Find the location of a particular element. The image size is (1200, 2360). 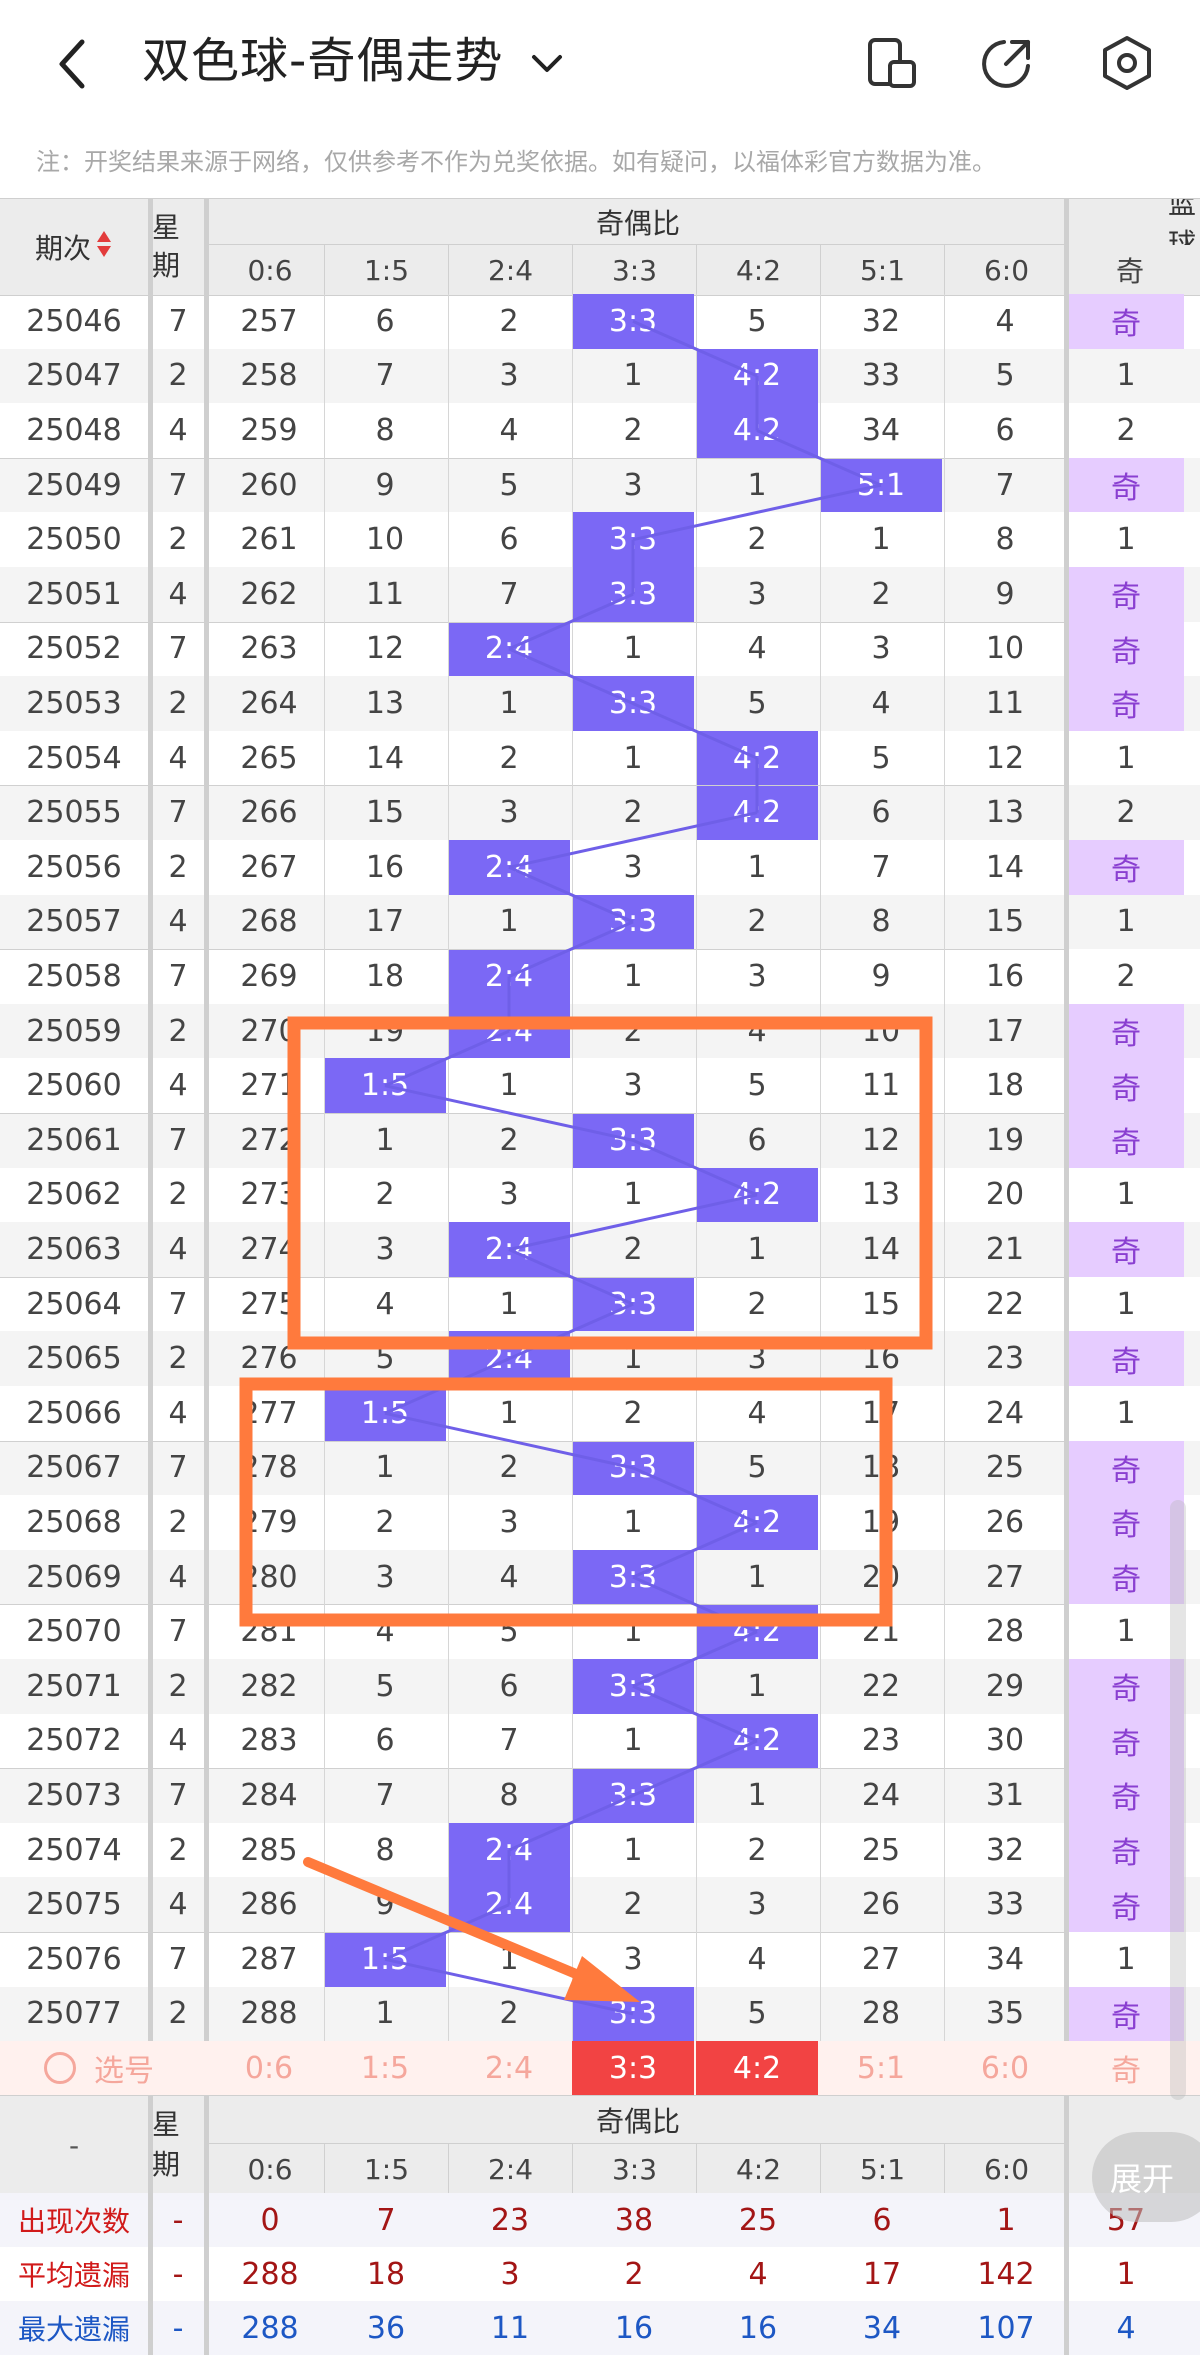

expand-button: 展开 is located at coordinates (1146, 2177).